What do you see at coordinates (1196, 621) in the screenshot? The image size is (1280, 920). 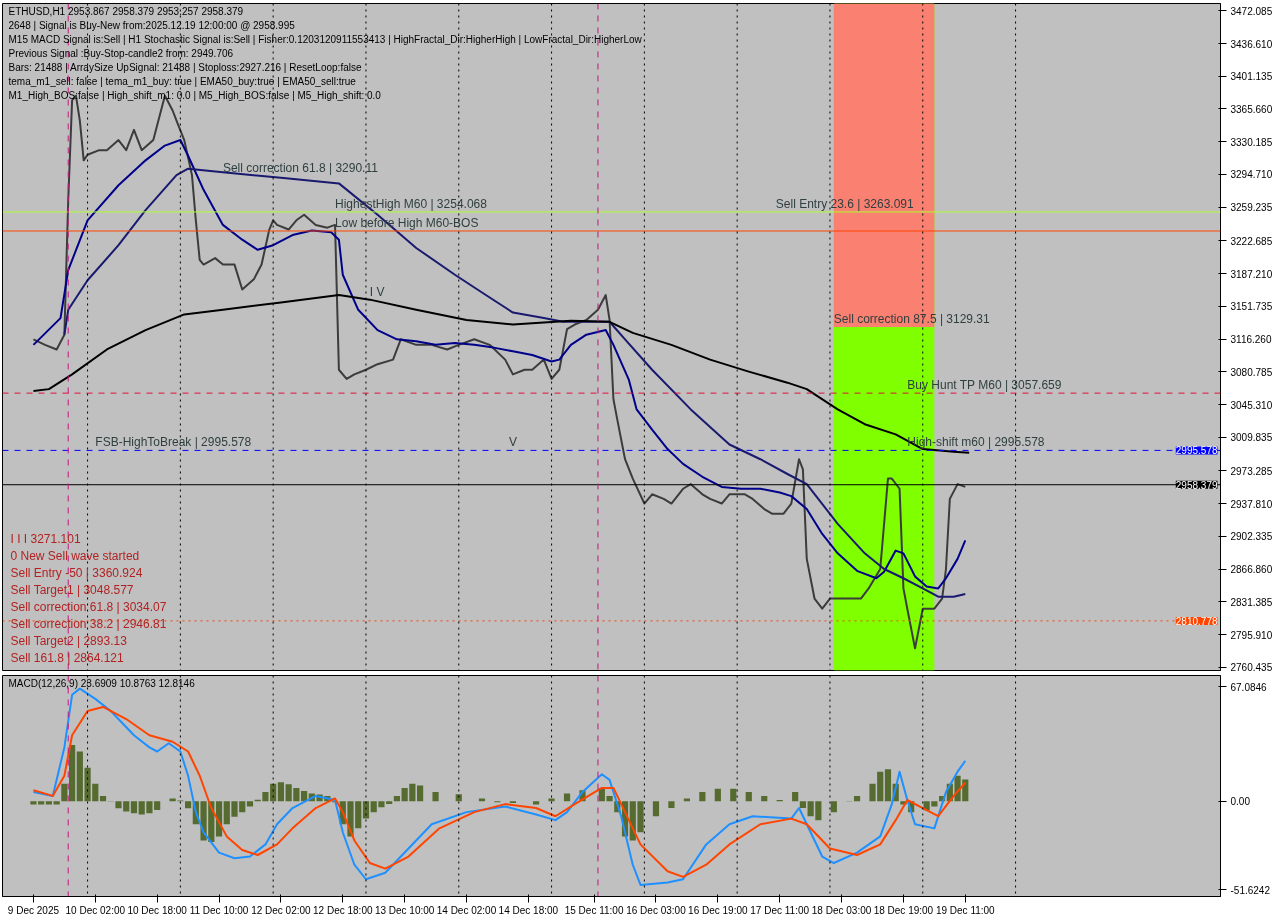 I see `ref-line-label: 2810.778` at bounding box center [1196, 621].